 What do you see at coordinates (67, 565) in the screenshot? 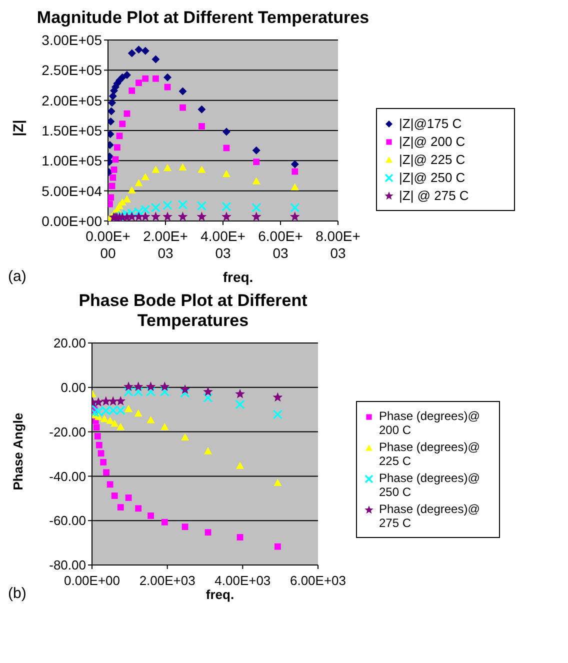
I see `y-tick-label: -80.00` at bounding box center [67, 565].